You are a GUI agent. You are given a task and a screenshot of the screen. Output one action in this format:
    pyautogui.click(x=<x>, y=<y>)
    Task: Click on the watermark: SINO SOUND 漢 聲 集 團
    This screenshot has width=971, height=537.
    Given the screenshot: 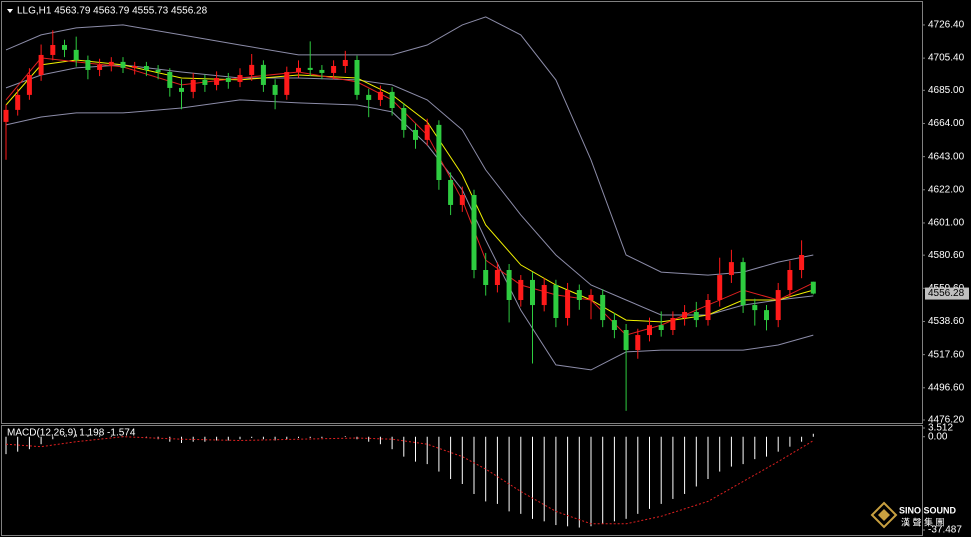 What is the action you would take?
    pyautogui.click(x=913, y=515)
    